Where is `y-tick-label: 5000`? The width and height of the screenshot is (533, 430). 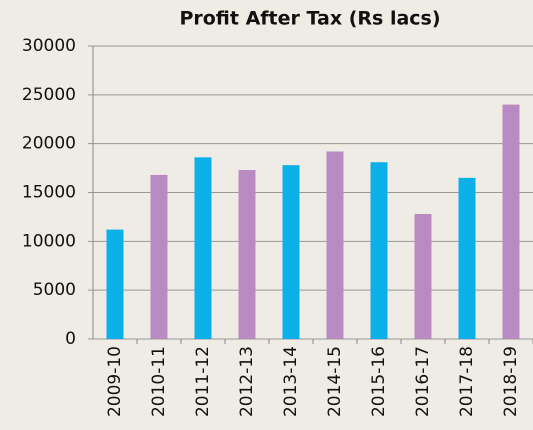 y-tick-label: 5000 is located at coordinates (54, 290).